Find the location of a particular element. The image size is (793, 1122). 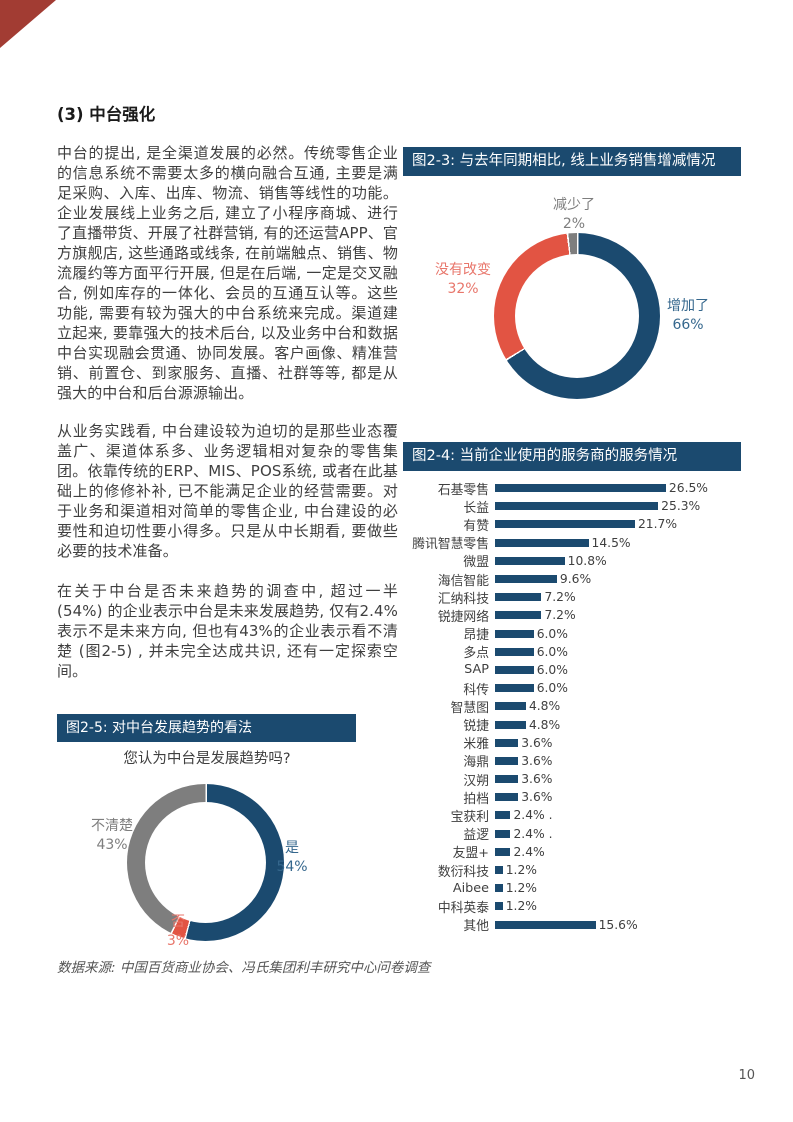

bar-value-label: 10.8% is located at coordinates (587, 560).